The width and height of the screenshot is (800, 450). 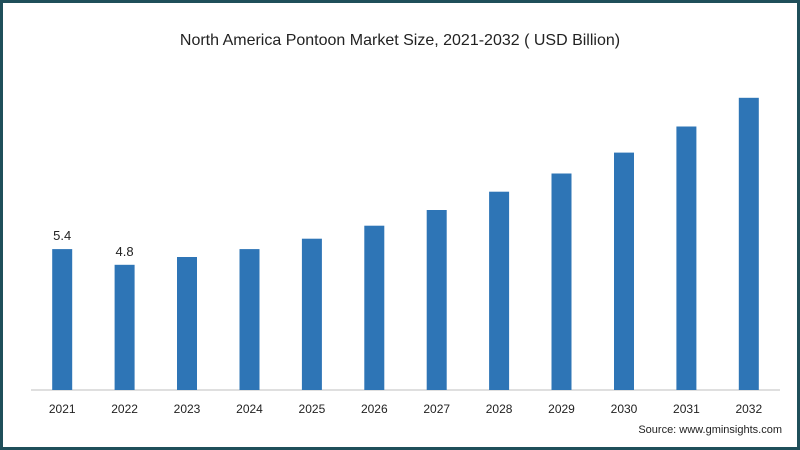 I want to click on data-label-2021: 5.4, so click(x=62, y=235).